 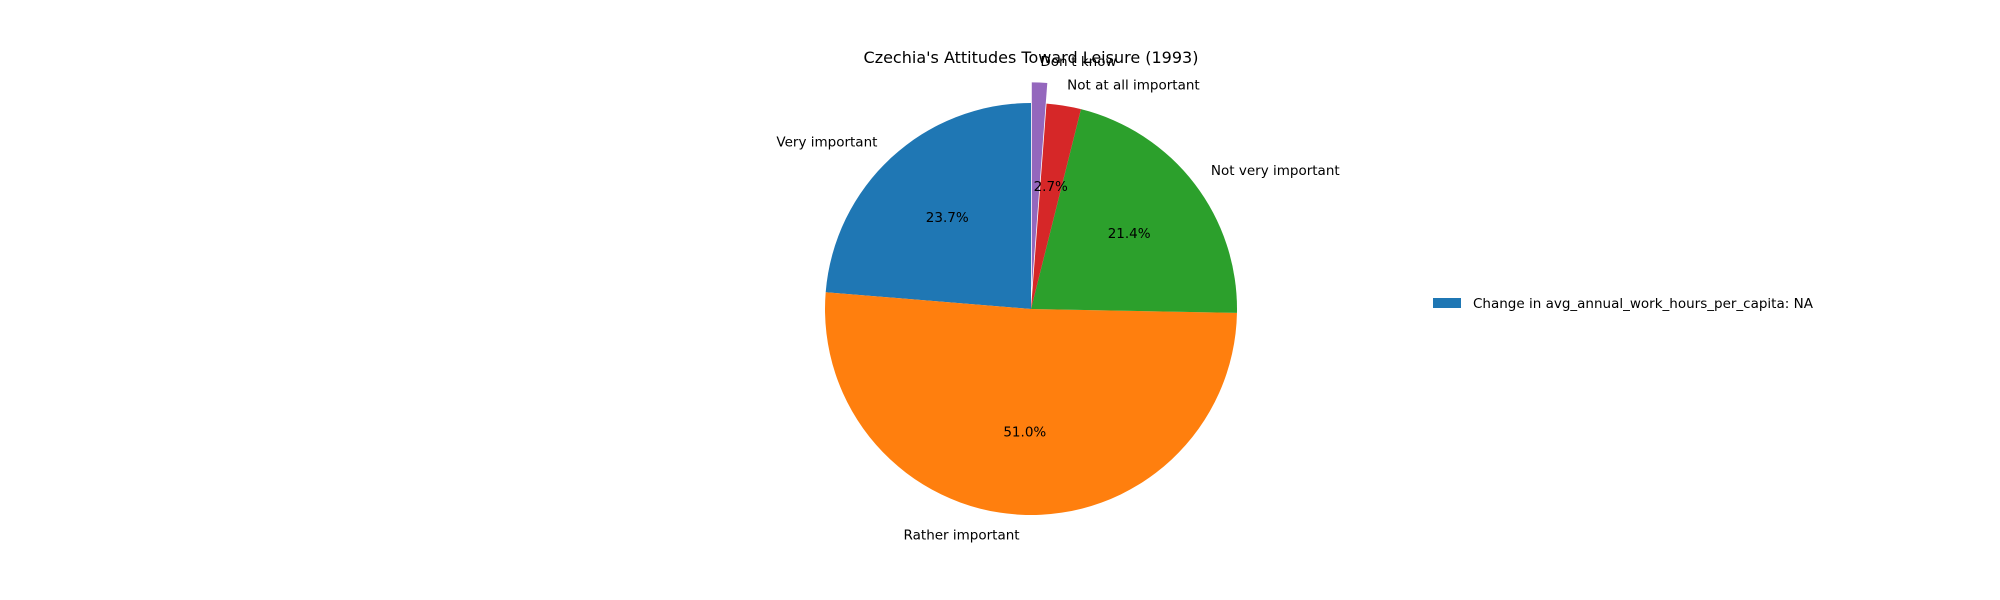 I want to click on slice-label-very-important: Very important, so click(x=826, y=142).